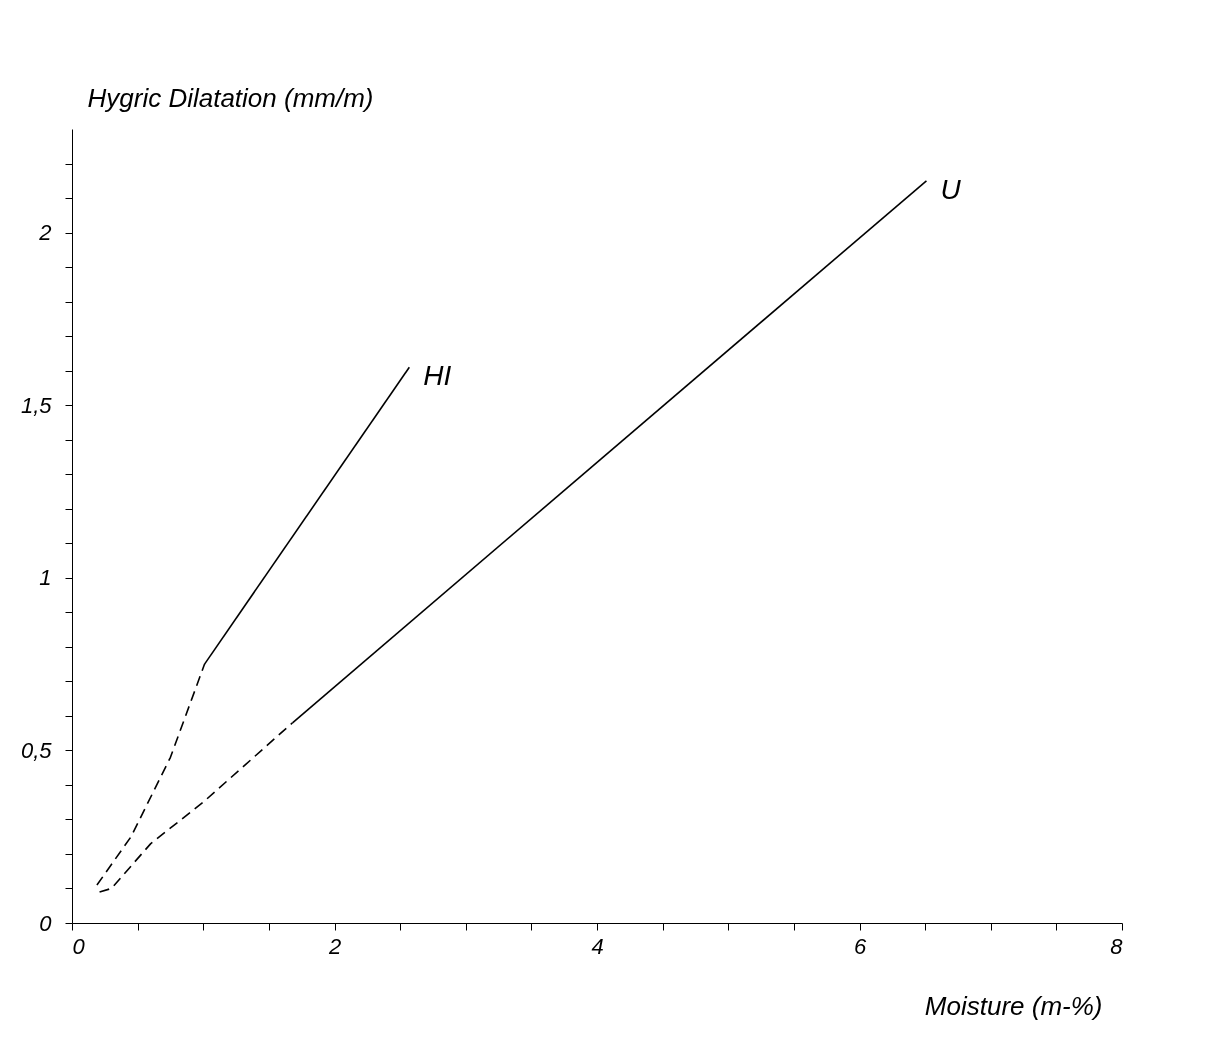  Describe the element at coordinates (230, 97) in the screenshot. I see `y-axis-title: Hygric Dilatation (mm/m)` at that location.